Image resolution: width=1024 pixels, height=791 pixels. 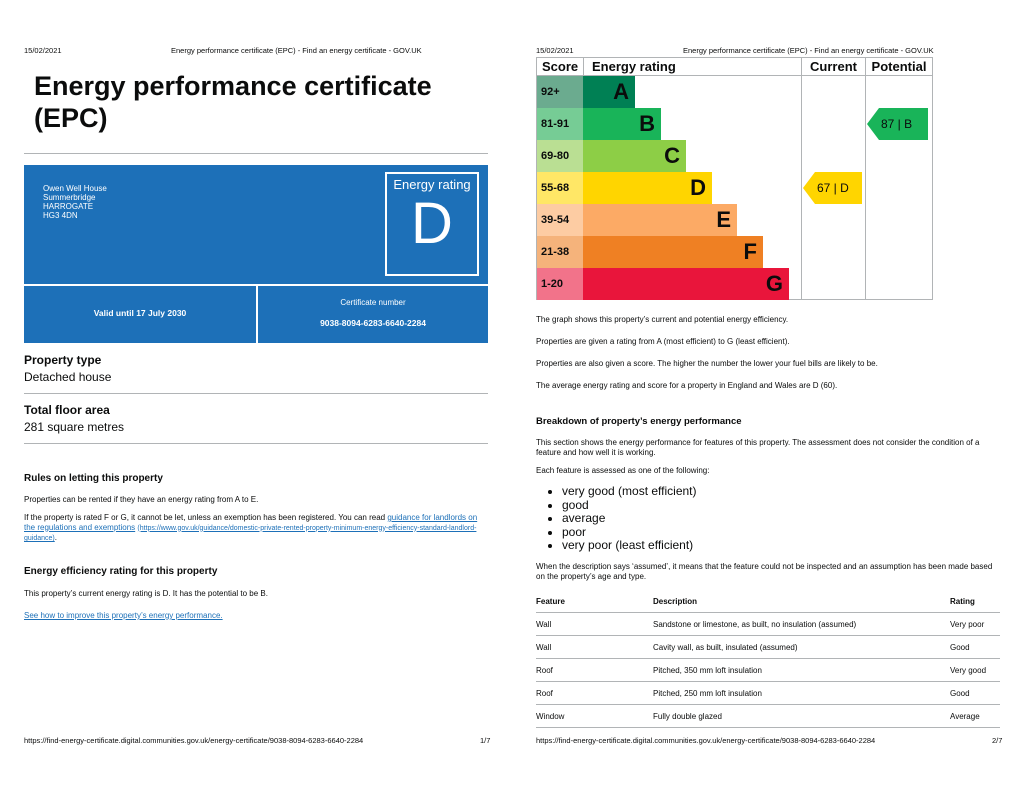 What do you see at coordinates (975, 624) in the screenshot?
I see `table-cell: Very poor` at bounding box center [975, 624].